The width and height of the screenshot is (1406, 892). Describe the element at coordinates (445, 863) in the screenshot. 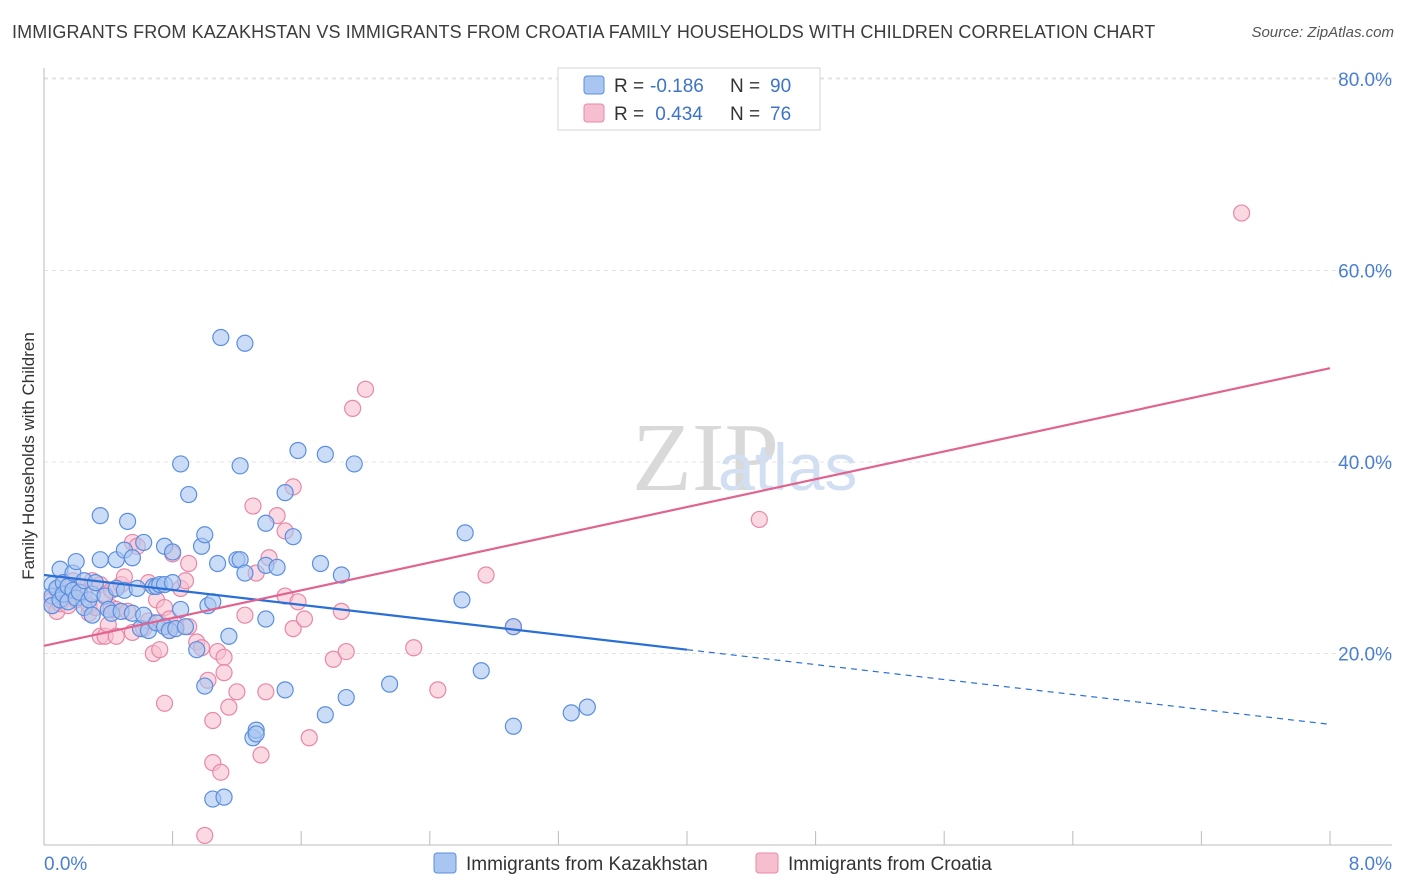

I see `series-legend-swatch-kazakhstan` at that location.